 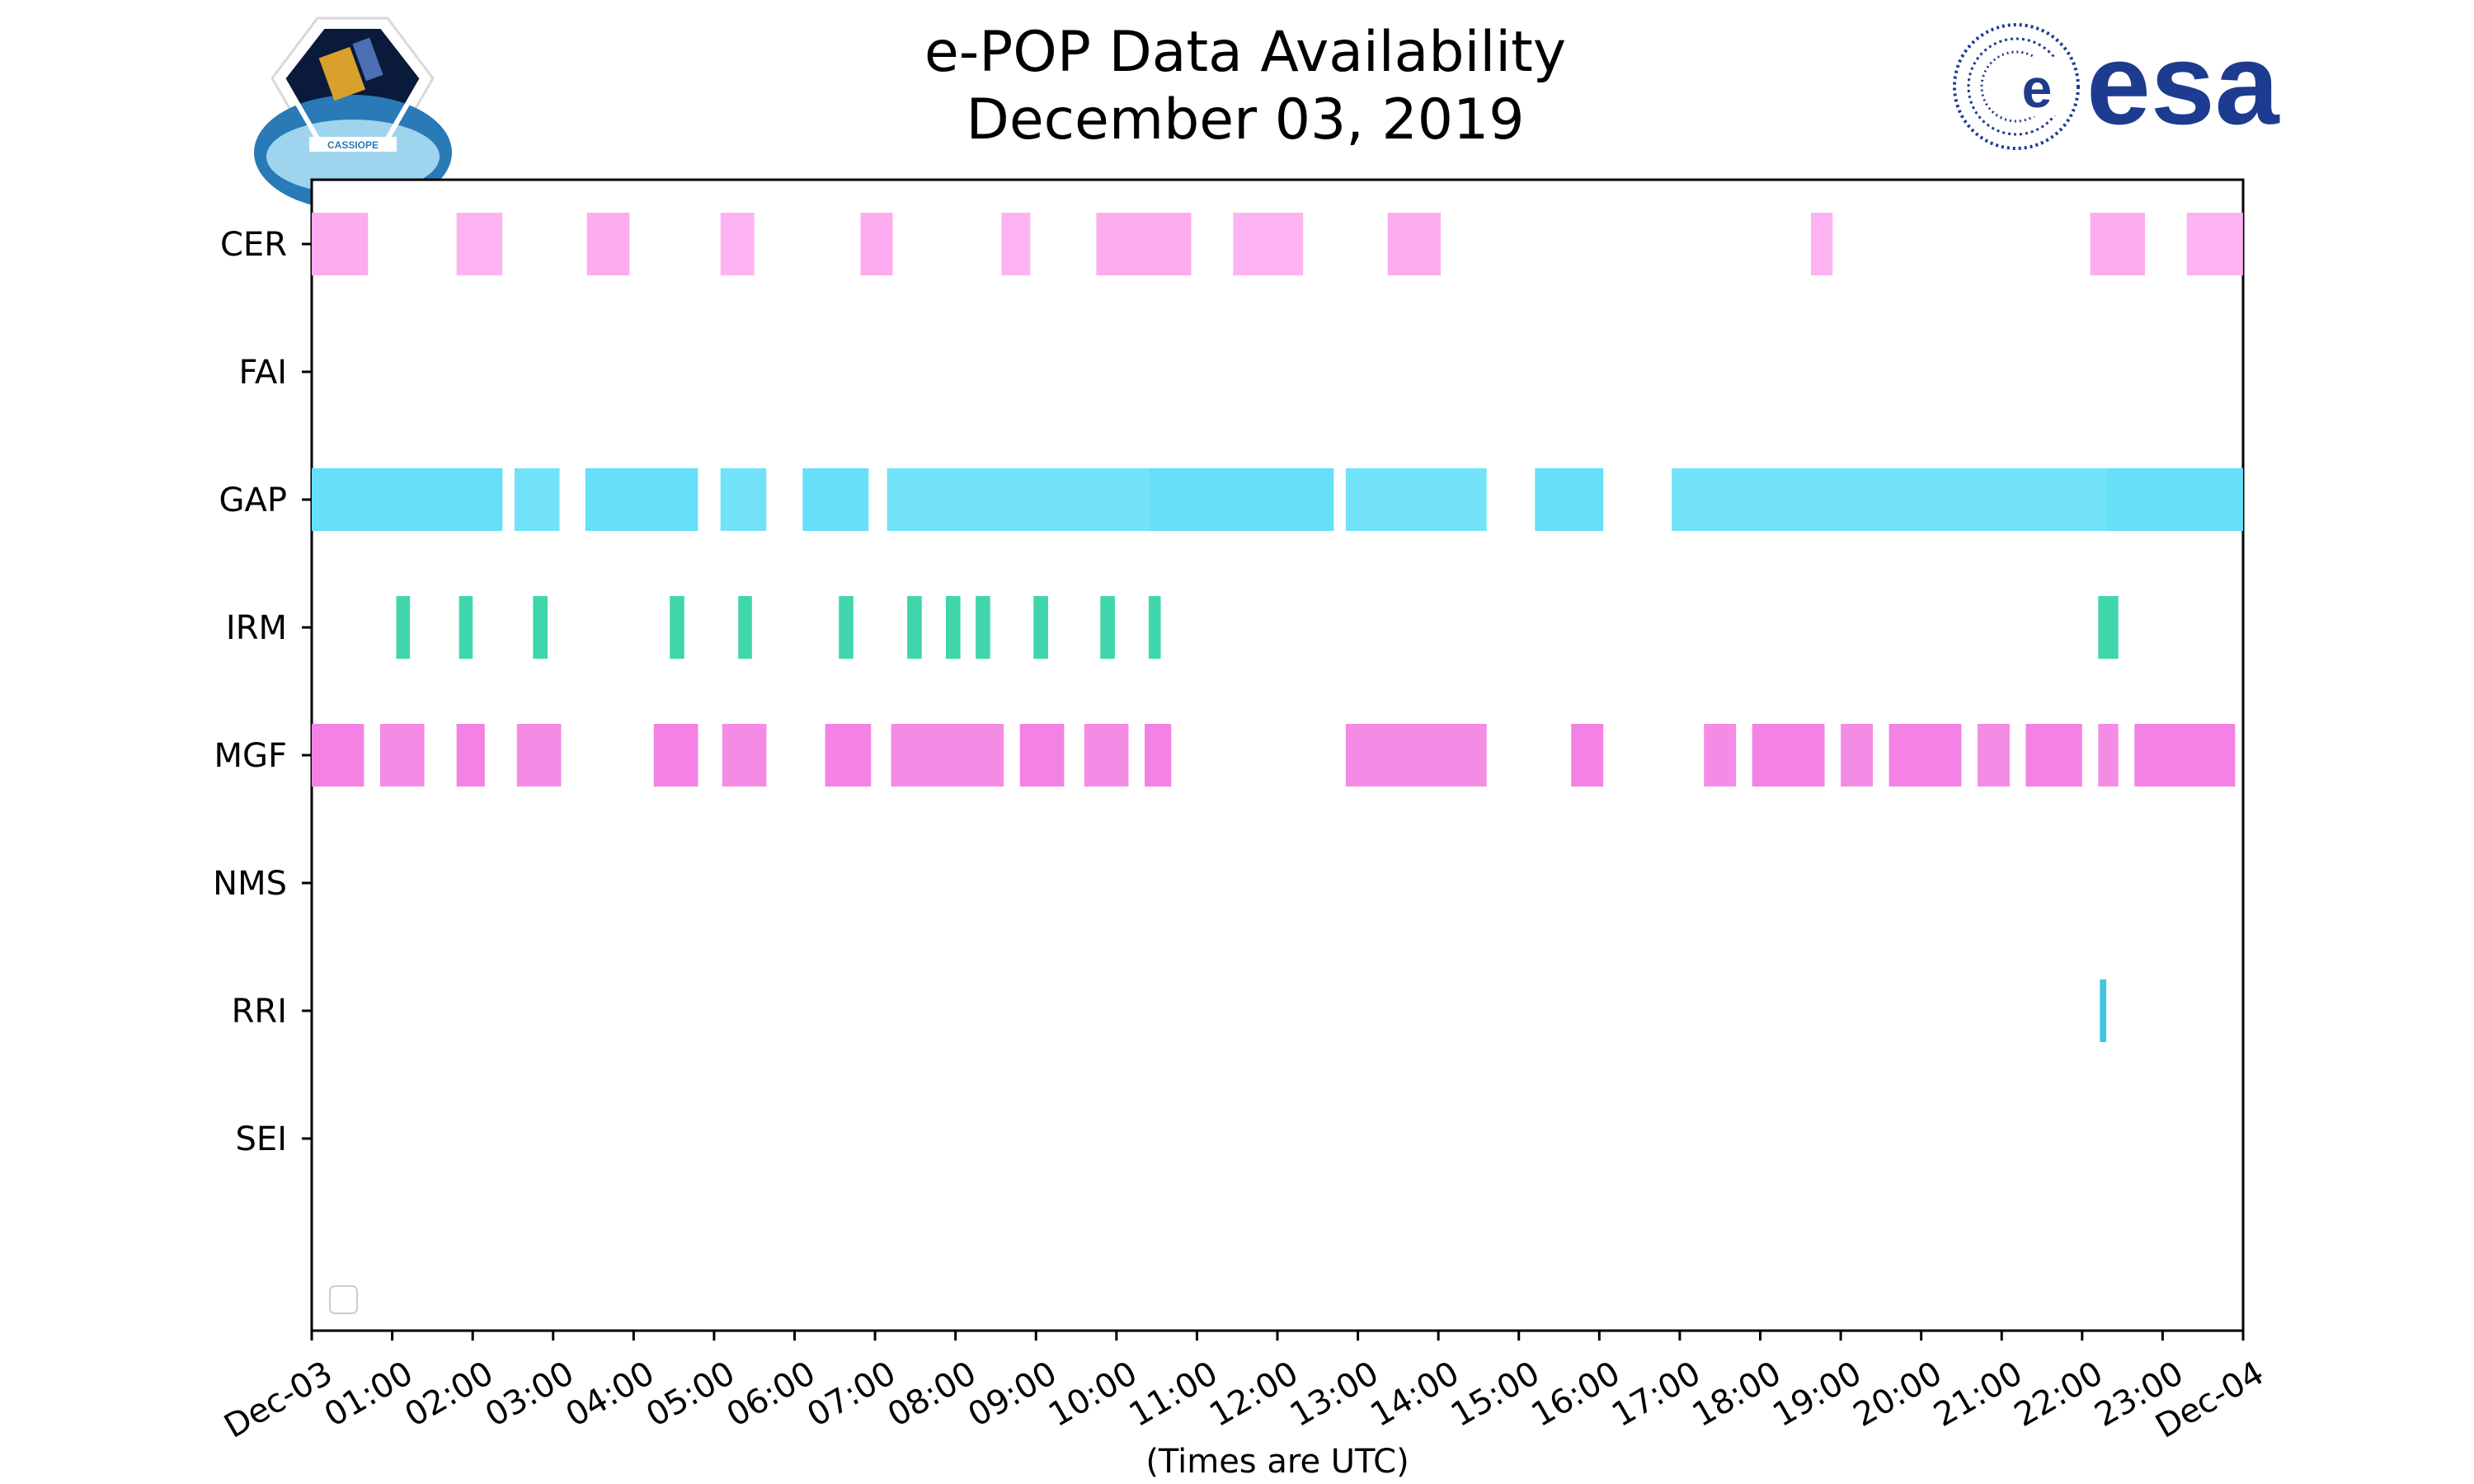 What do you see at coordinates (690, 1395) in the screenshot?
I see `x-tick-label-5: 05:00` at bounding box center [690, 1395].